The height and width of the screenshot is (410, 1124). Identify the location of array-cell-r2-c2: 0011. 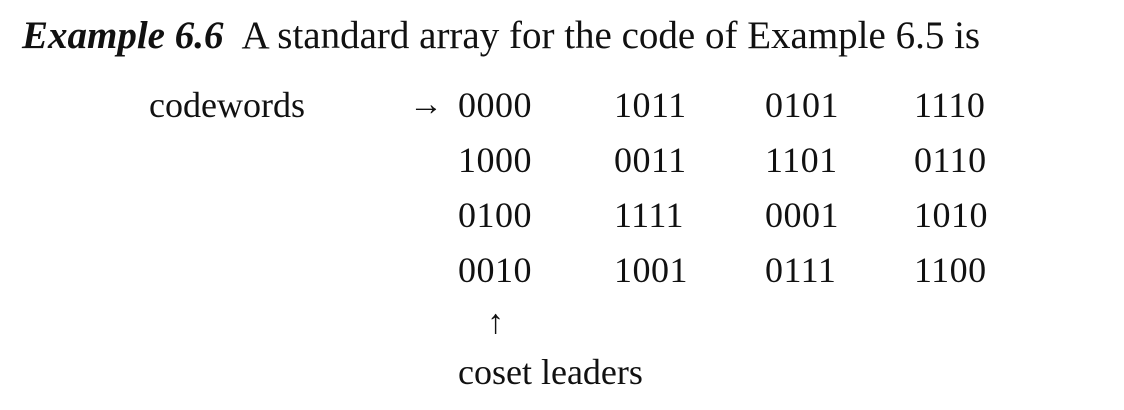
(650, 160).